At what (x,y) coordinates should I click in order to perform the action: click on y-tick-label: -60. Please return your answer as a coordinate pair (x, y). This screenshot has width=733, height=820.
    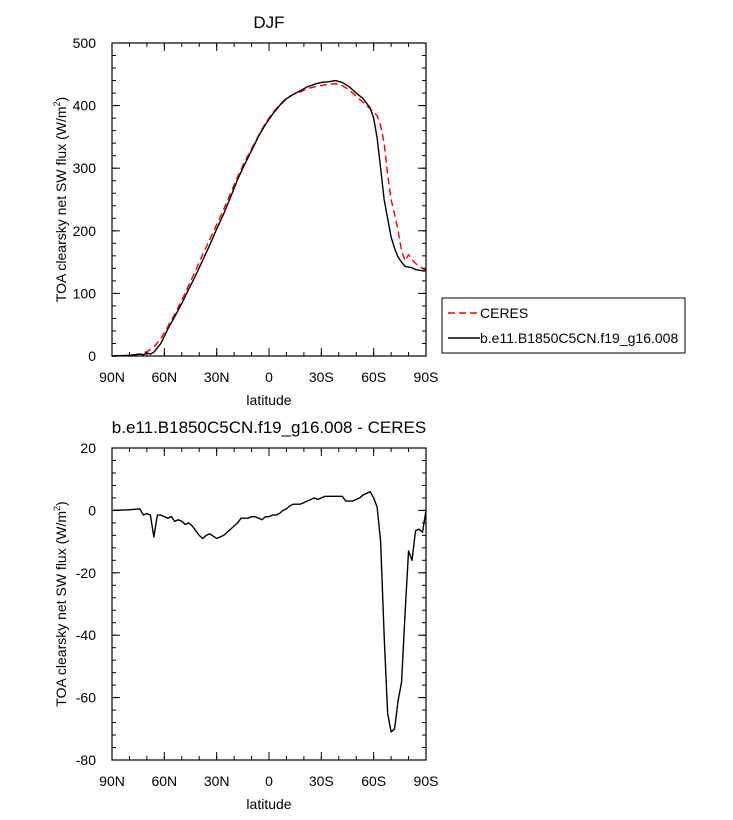
    Looking at the image, I should click on (86, 698).